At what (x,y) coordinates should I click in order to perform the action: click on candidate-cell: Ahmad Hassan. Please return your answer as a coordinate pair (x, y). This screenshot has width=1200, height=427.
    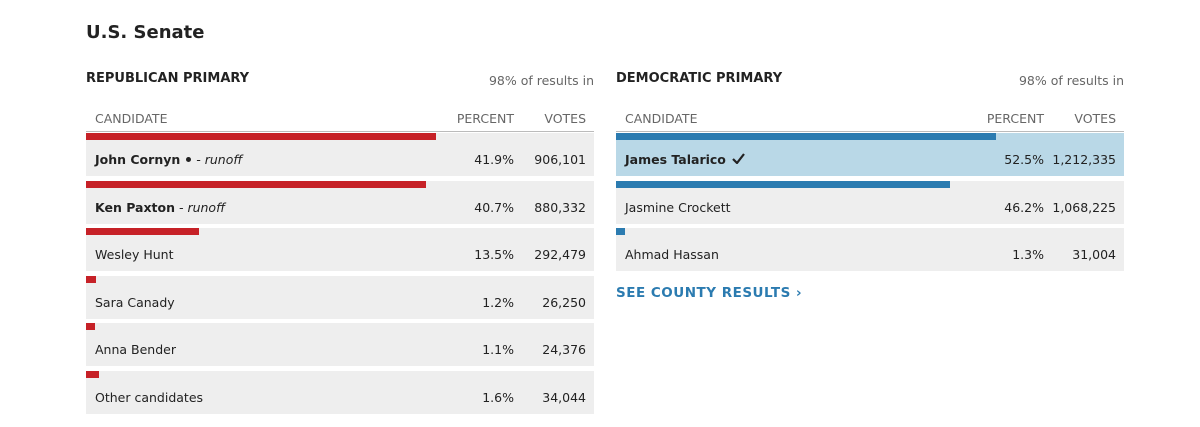
    Looking at the image, I should click on (672, 255).